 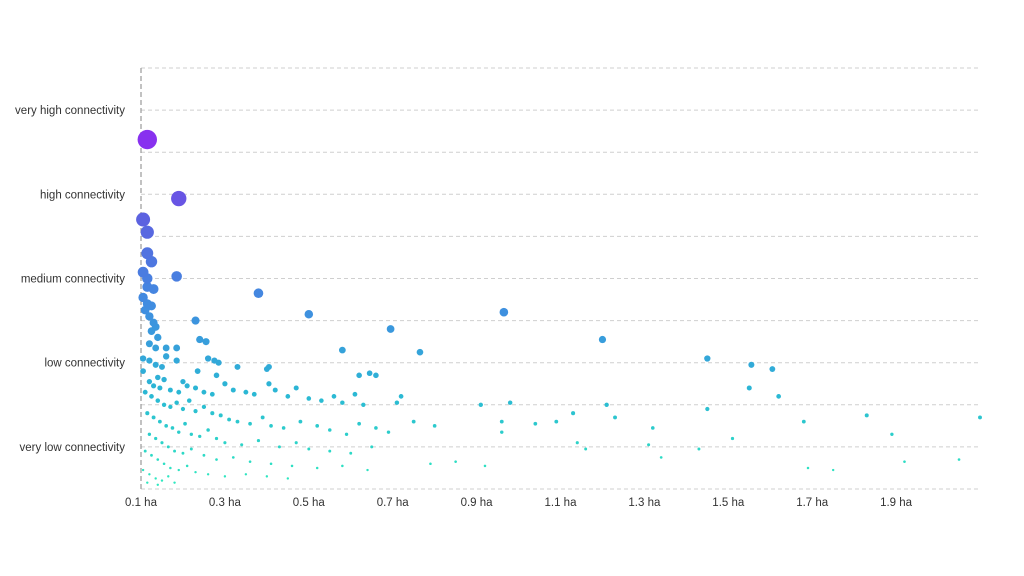 What do you see at coordinates (225, 503) in the screenshot?
I see `x-tick-label: 0.3 ha` at bounding box center [225, 503].